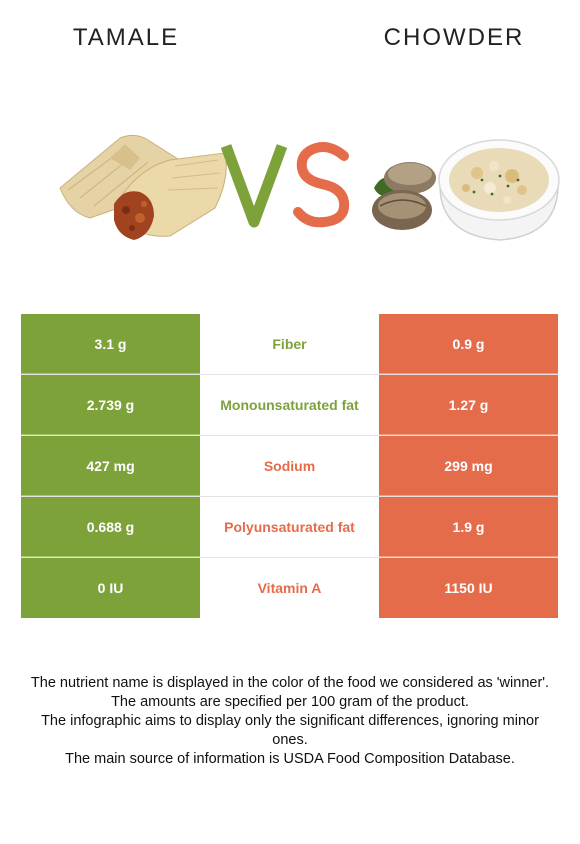  What do you see at coordinates (110, 527) in the screenshot?
I see `left-value: 0.688 g` at bounding box center [110, 527].